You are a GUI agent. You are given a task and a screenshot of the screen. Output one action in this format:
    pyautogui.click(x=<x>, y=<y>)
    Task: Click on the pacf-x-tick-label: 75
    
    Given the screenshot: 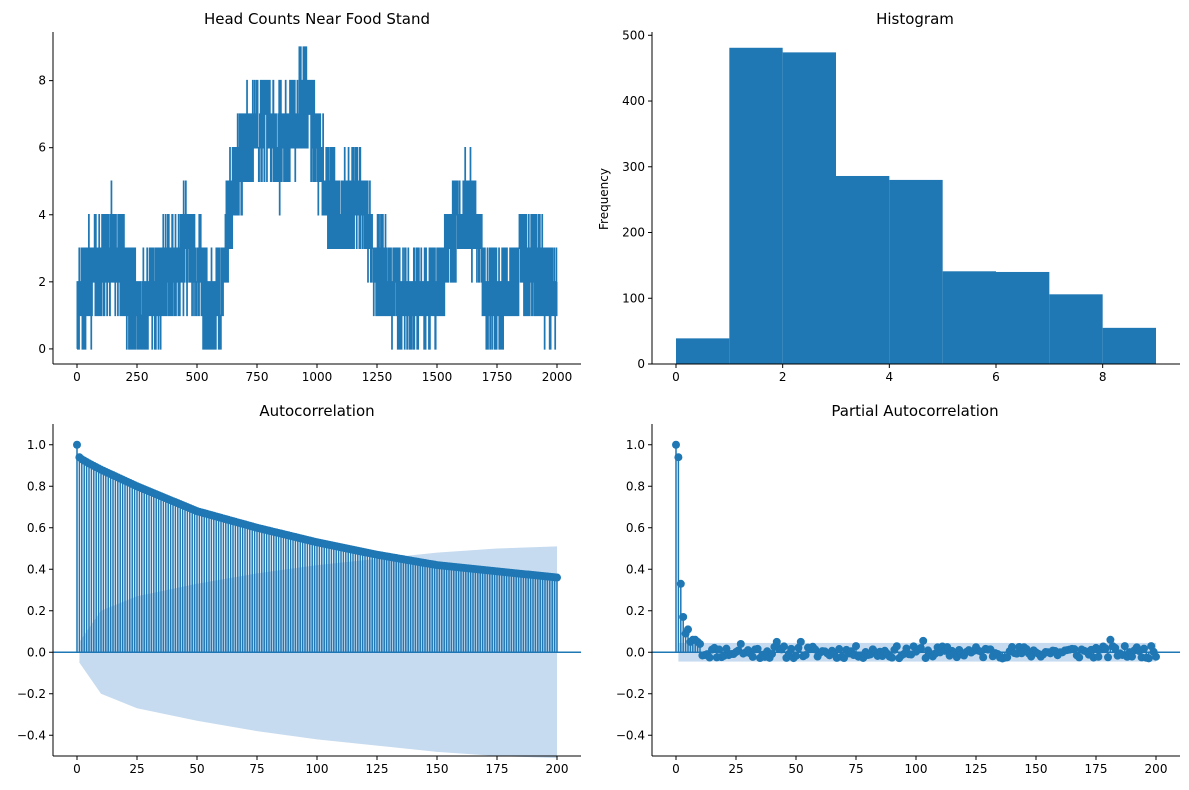 What is the action you would take?
    pyautogui.click(x=855, y=769)
    